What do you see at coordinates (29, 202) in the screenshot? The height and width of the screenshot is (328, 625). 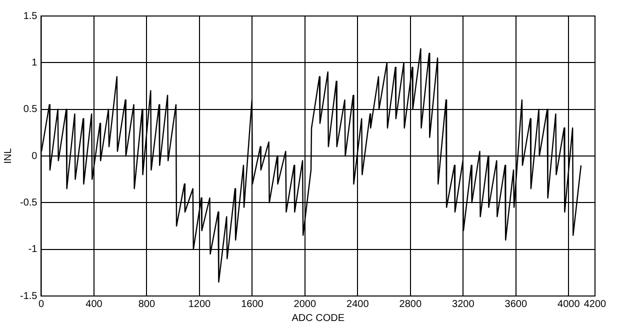 I see `y-tick-label: -0.5` at bounding box center [29, 202].